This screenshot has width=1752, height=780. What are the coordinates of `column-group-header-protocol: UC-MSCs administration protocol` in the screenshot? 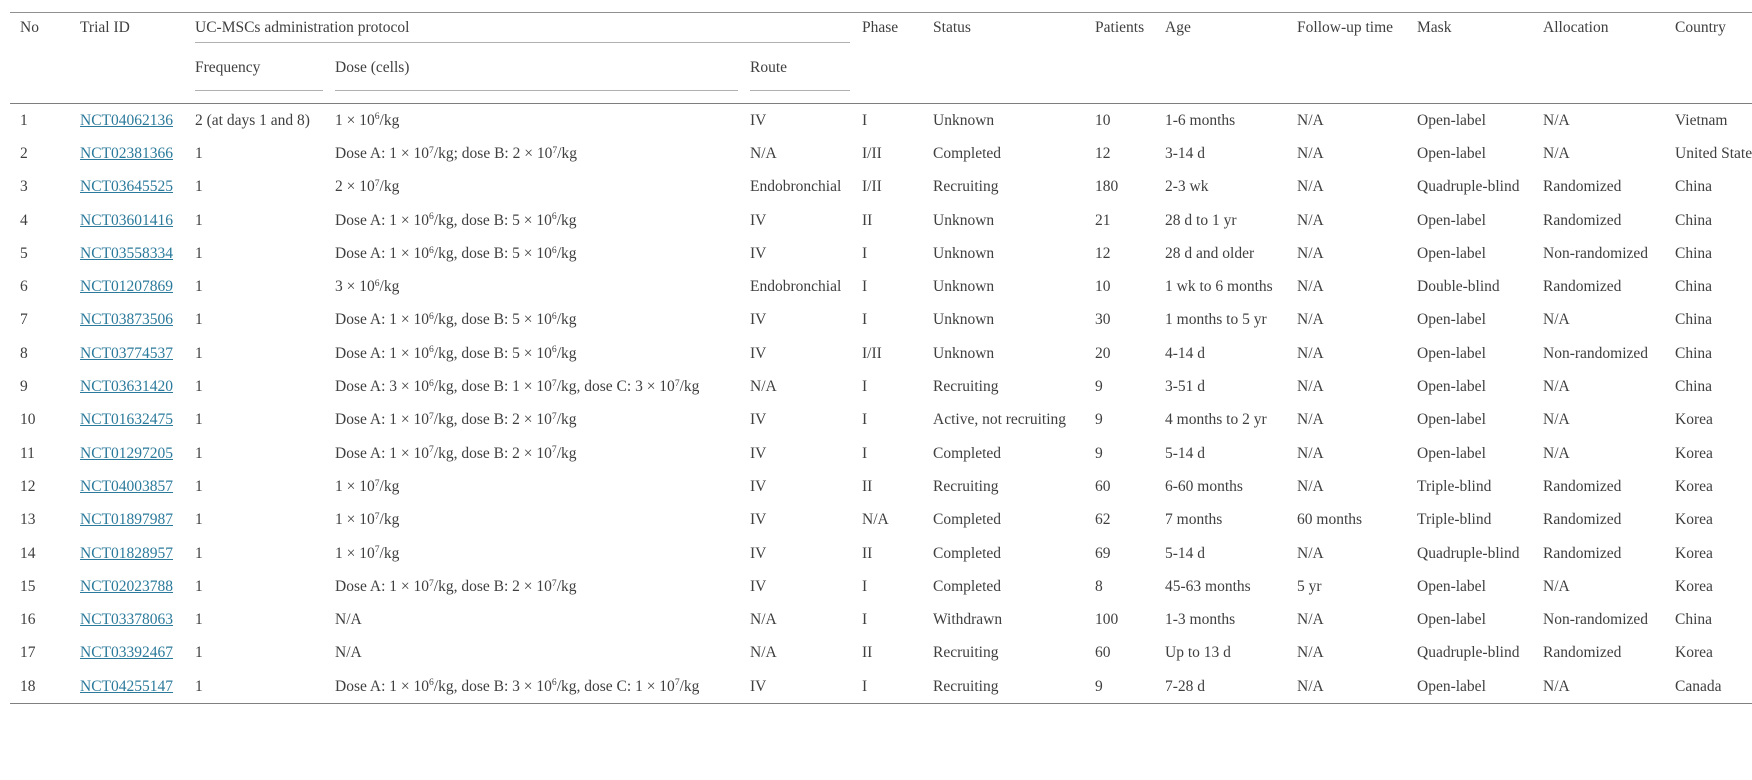 It's located at (528, 32).